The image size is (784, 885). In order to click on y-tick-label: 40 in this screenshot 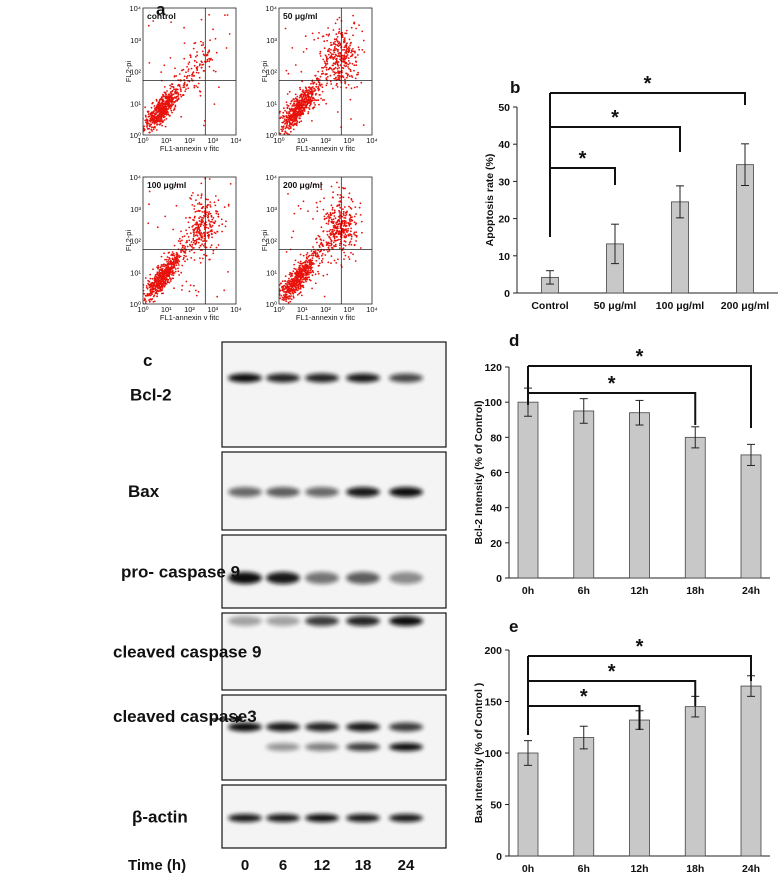, I will do `click(496, 509)`.